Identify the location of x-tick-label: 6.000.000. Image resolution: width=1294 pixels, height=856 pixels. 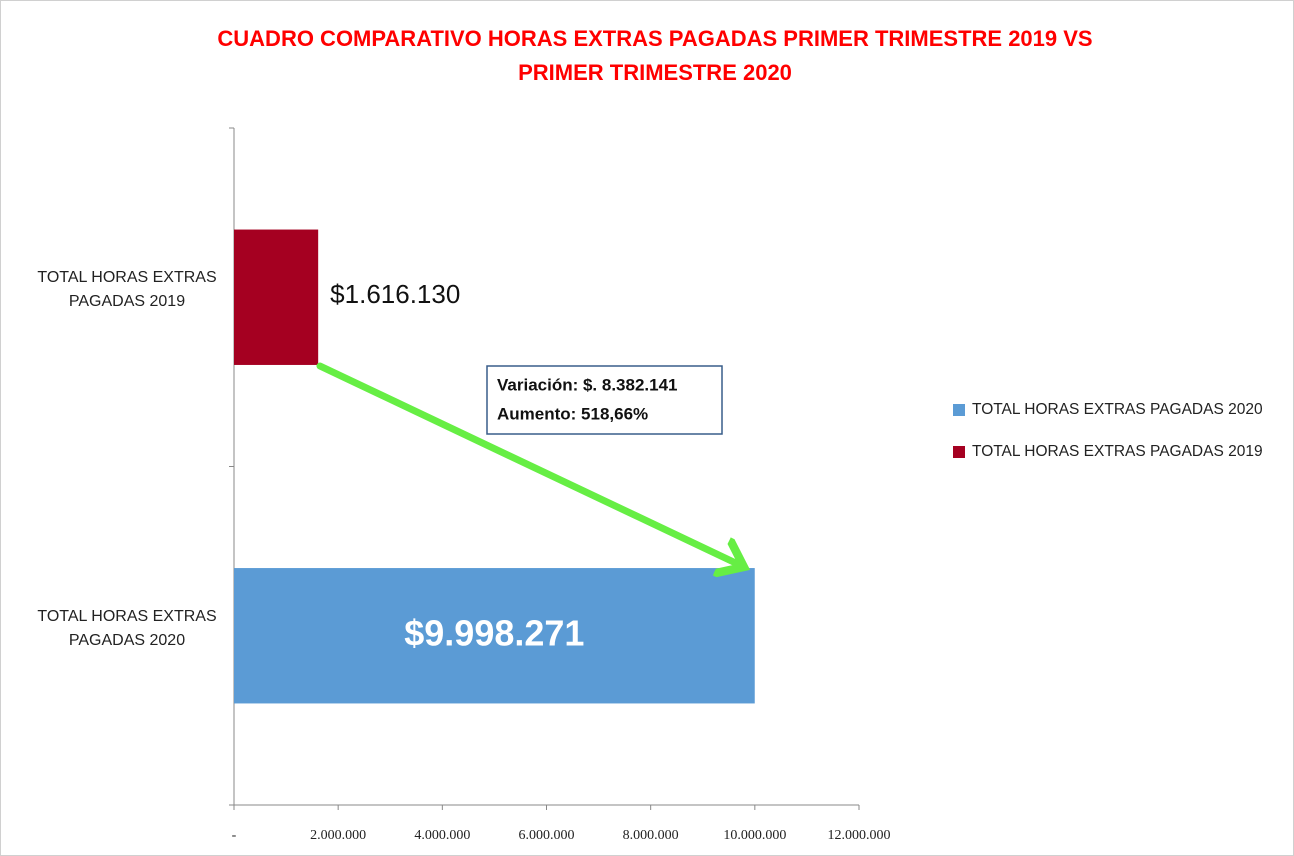
(547, 835).